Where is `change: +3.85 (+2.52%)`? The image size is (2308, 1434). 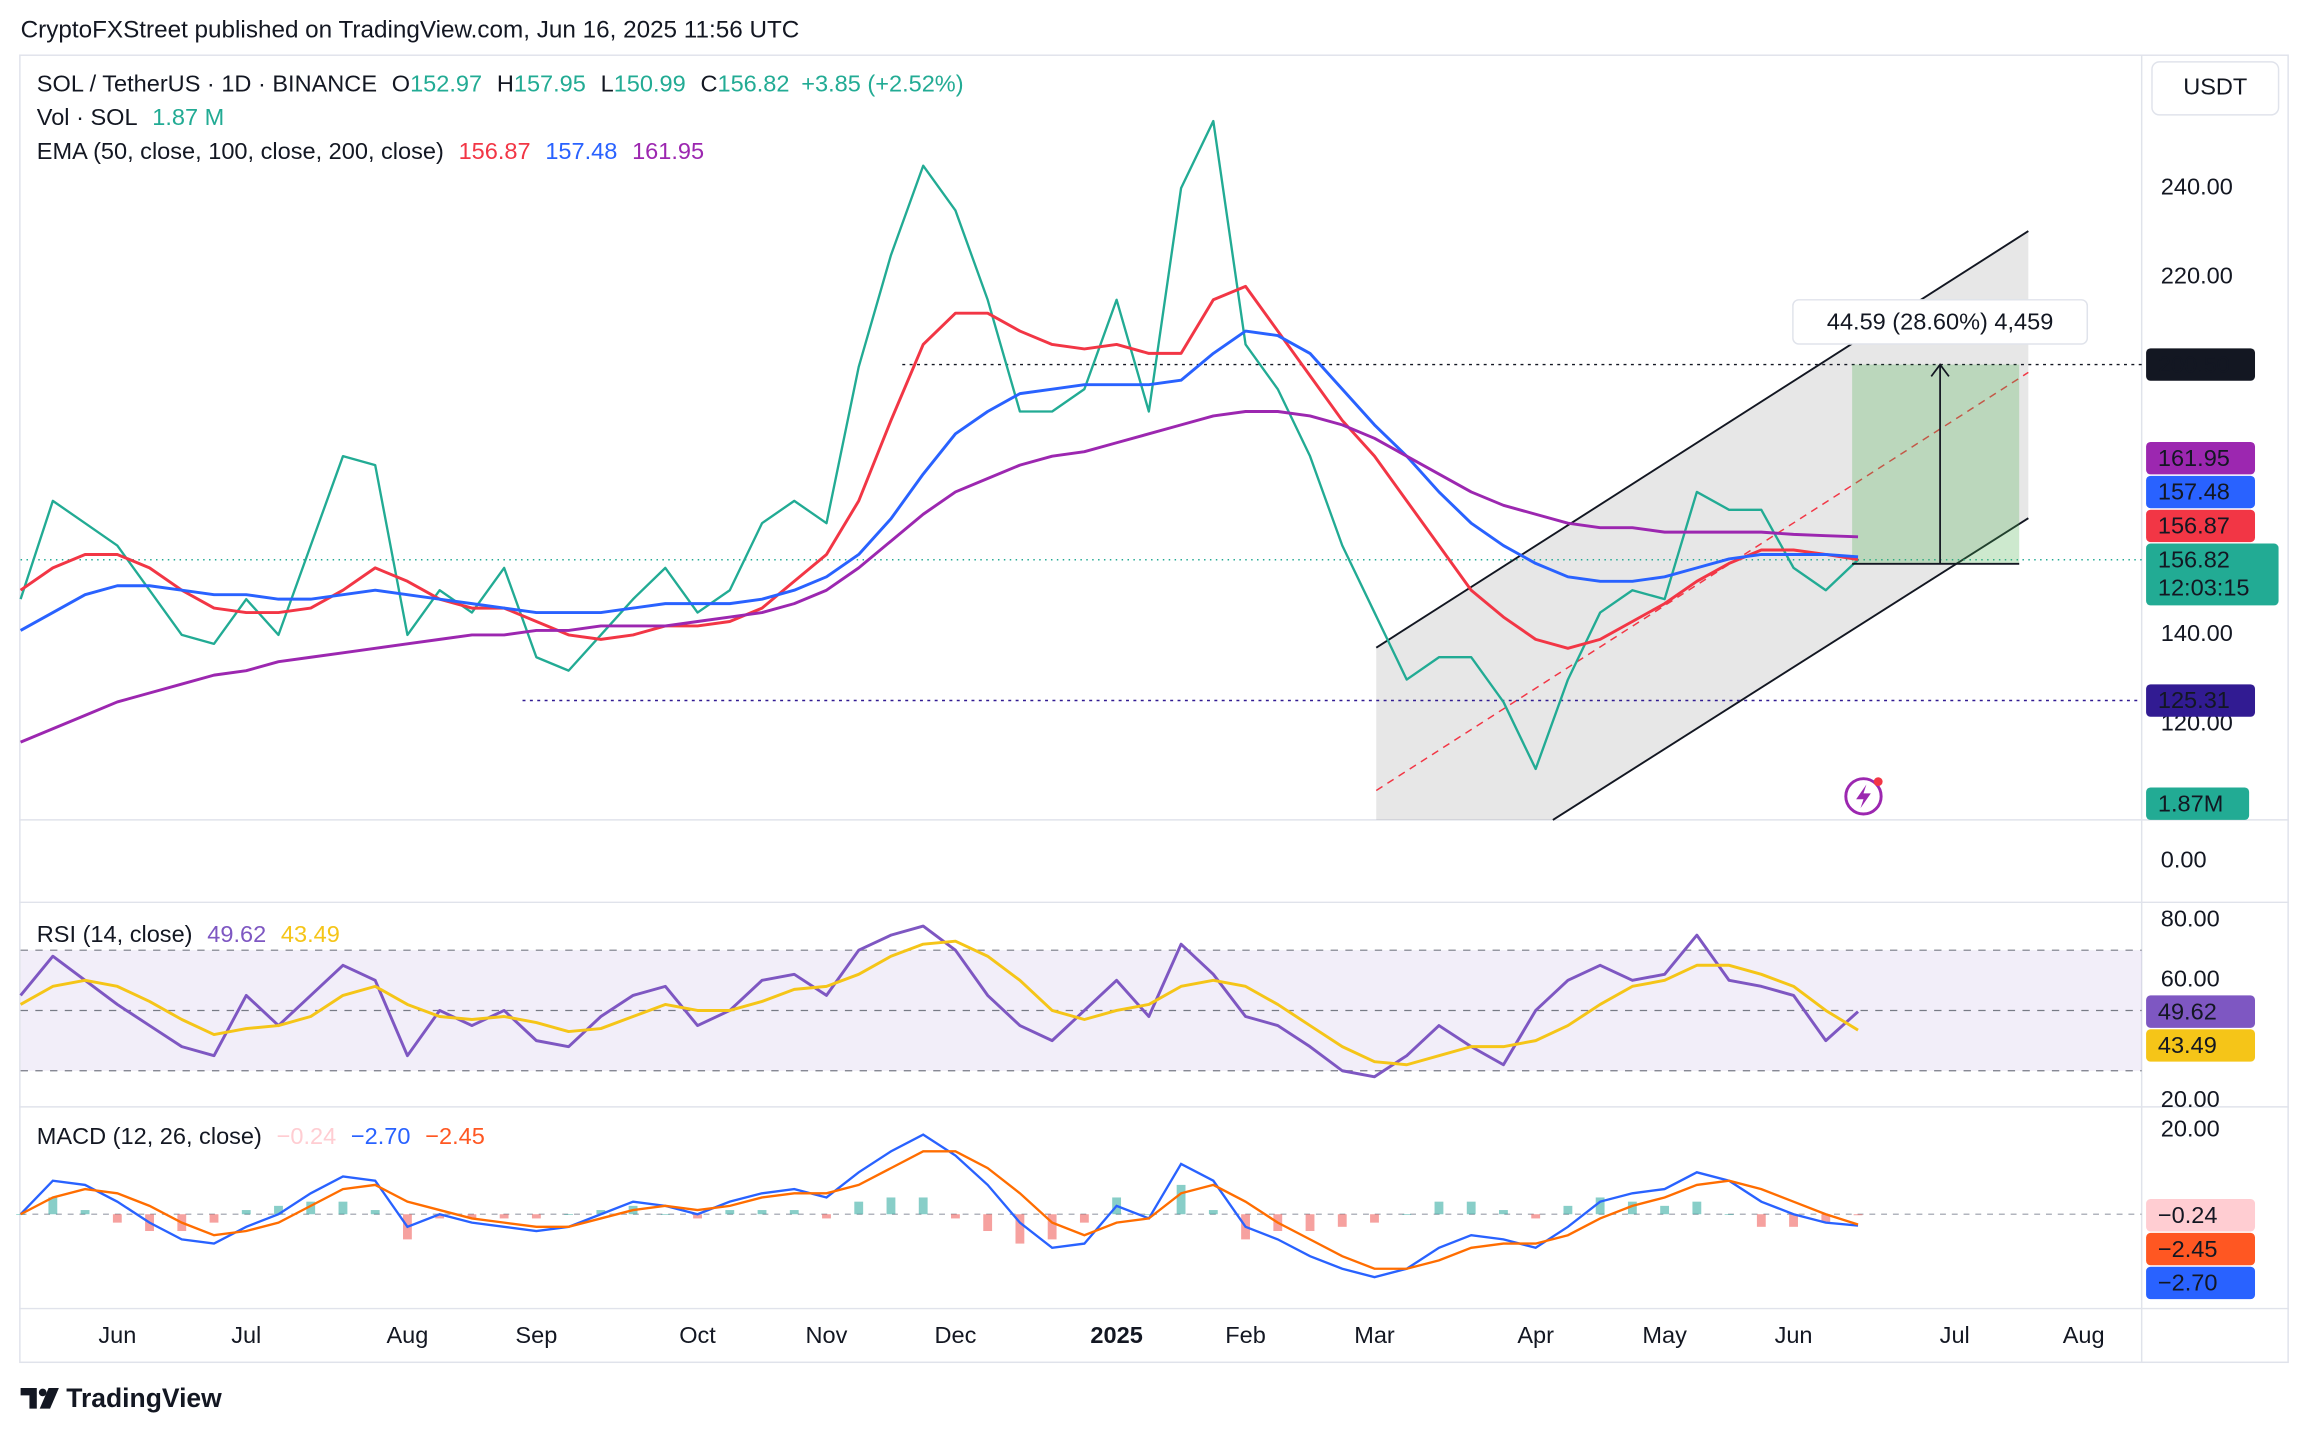
change: +3.85 (+2.52%) is located at coordinates (882, 84).